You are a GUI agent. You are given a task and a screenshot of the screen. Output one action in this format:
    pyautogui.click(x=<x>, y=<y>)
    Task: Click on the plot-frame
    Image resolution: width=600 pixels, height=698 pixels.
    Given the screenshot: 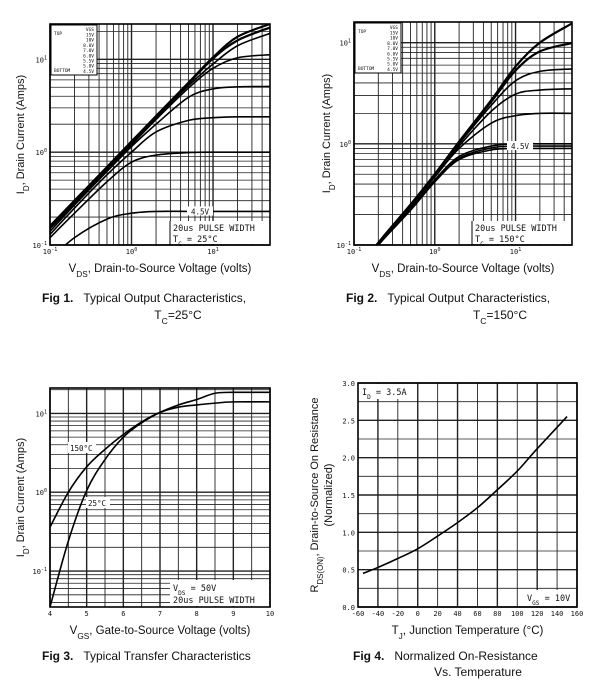 What is the action you would take?
    pyautogui.click(x=160, y=497)
    